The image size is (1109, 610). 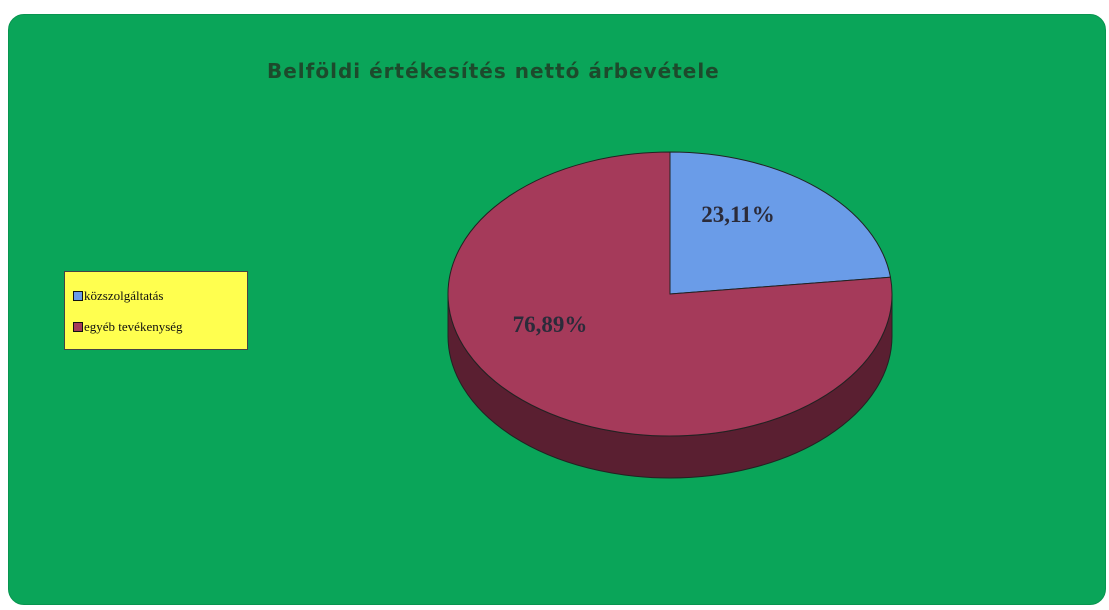 I want to click on pie-data-label-0: 23,11%, so click(x=737, y=214).